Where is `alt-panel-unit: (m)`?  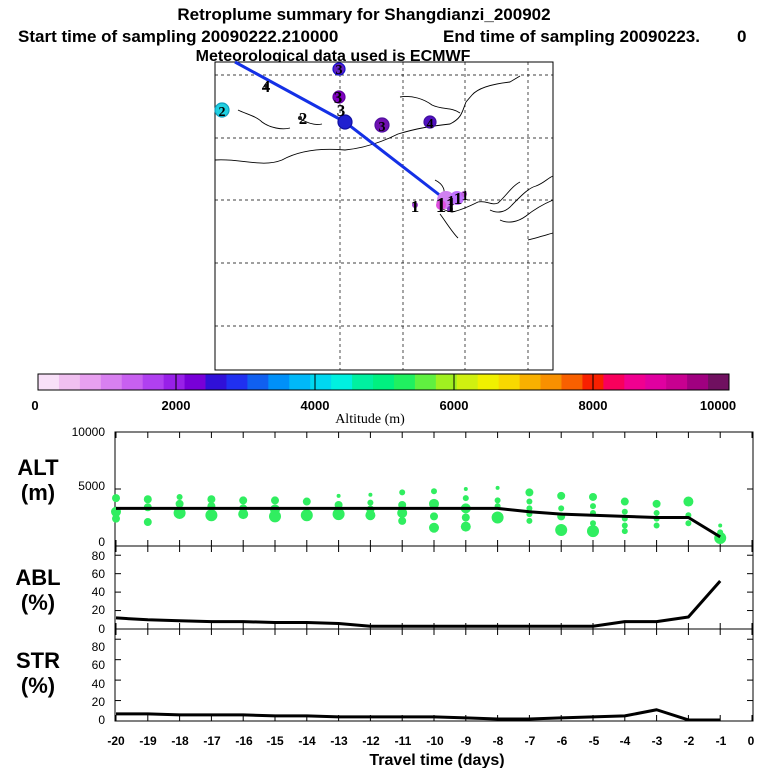
alt-panel-unit: (m) is located at coordinates (38, 492).